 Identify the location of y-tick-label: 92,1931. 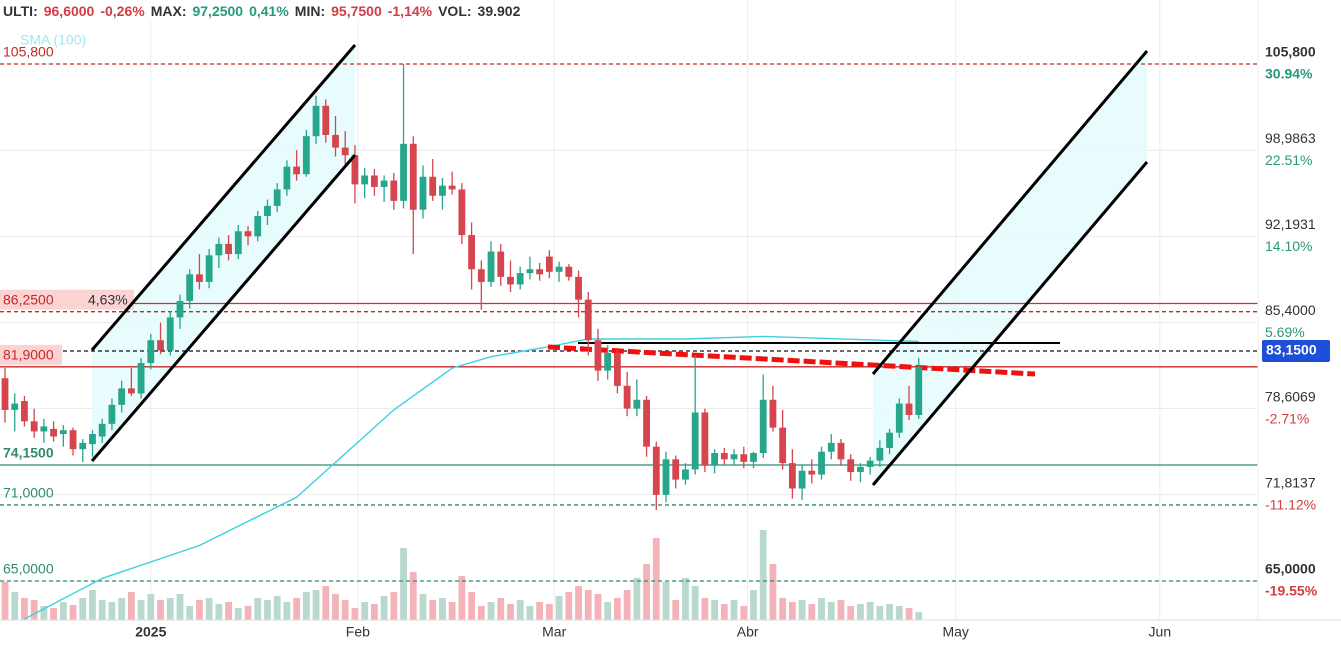
(1290, 224).